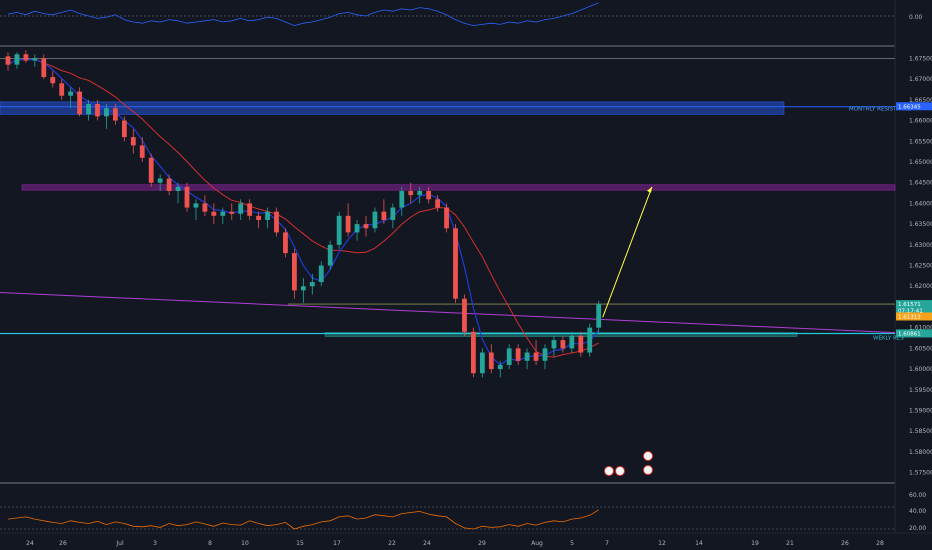 This screenshot has height=550, width=932. Describe the element at coordinates (455, 543) in the screenshot. I see `date-axis: 24 26 Jul 3 8 10 15 17 22 24 29 Aug 5 7 12 14 19 21 26 28` at that location.